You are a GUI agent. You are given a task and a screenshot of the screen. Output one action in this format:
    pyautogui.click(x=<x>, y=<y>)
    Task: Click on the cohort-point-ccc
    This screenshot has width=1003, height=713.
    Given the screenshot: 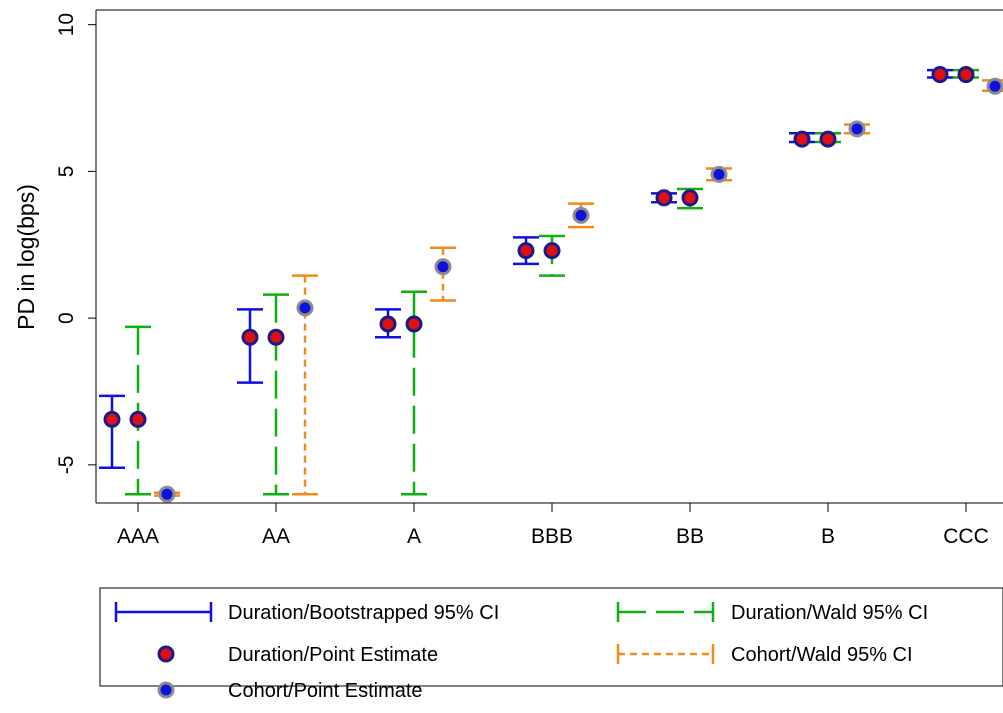 What is the action you would take?
    pyautogui.click(x=994, y=86)
    